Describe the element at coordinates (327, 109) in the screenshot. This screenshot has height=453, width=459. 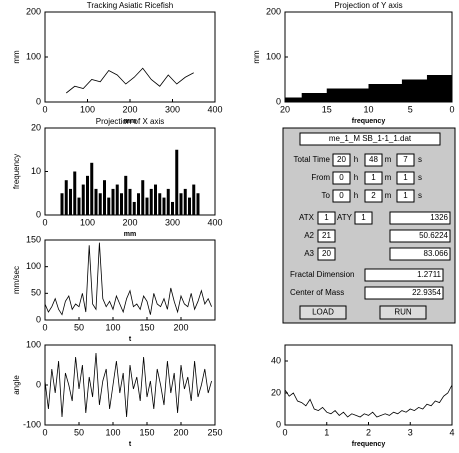
I see `x-tick-label: 15` at that location.